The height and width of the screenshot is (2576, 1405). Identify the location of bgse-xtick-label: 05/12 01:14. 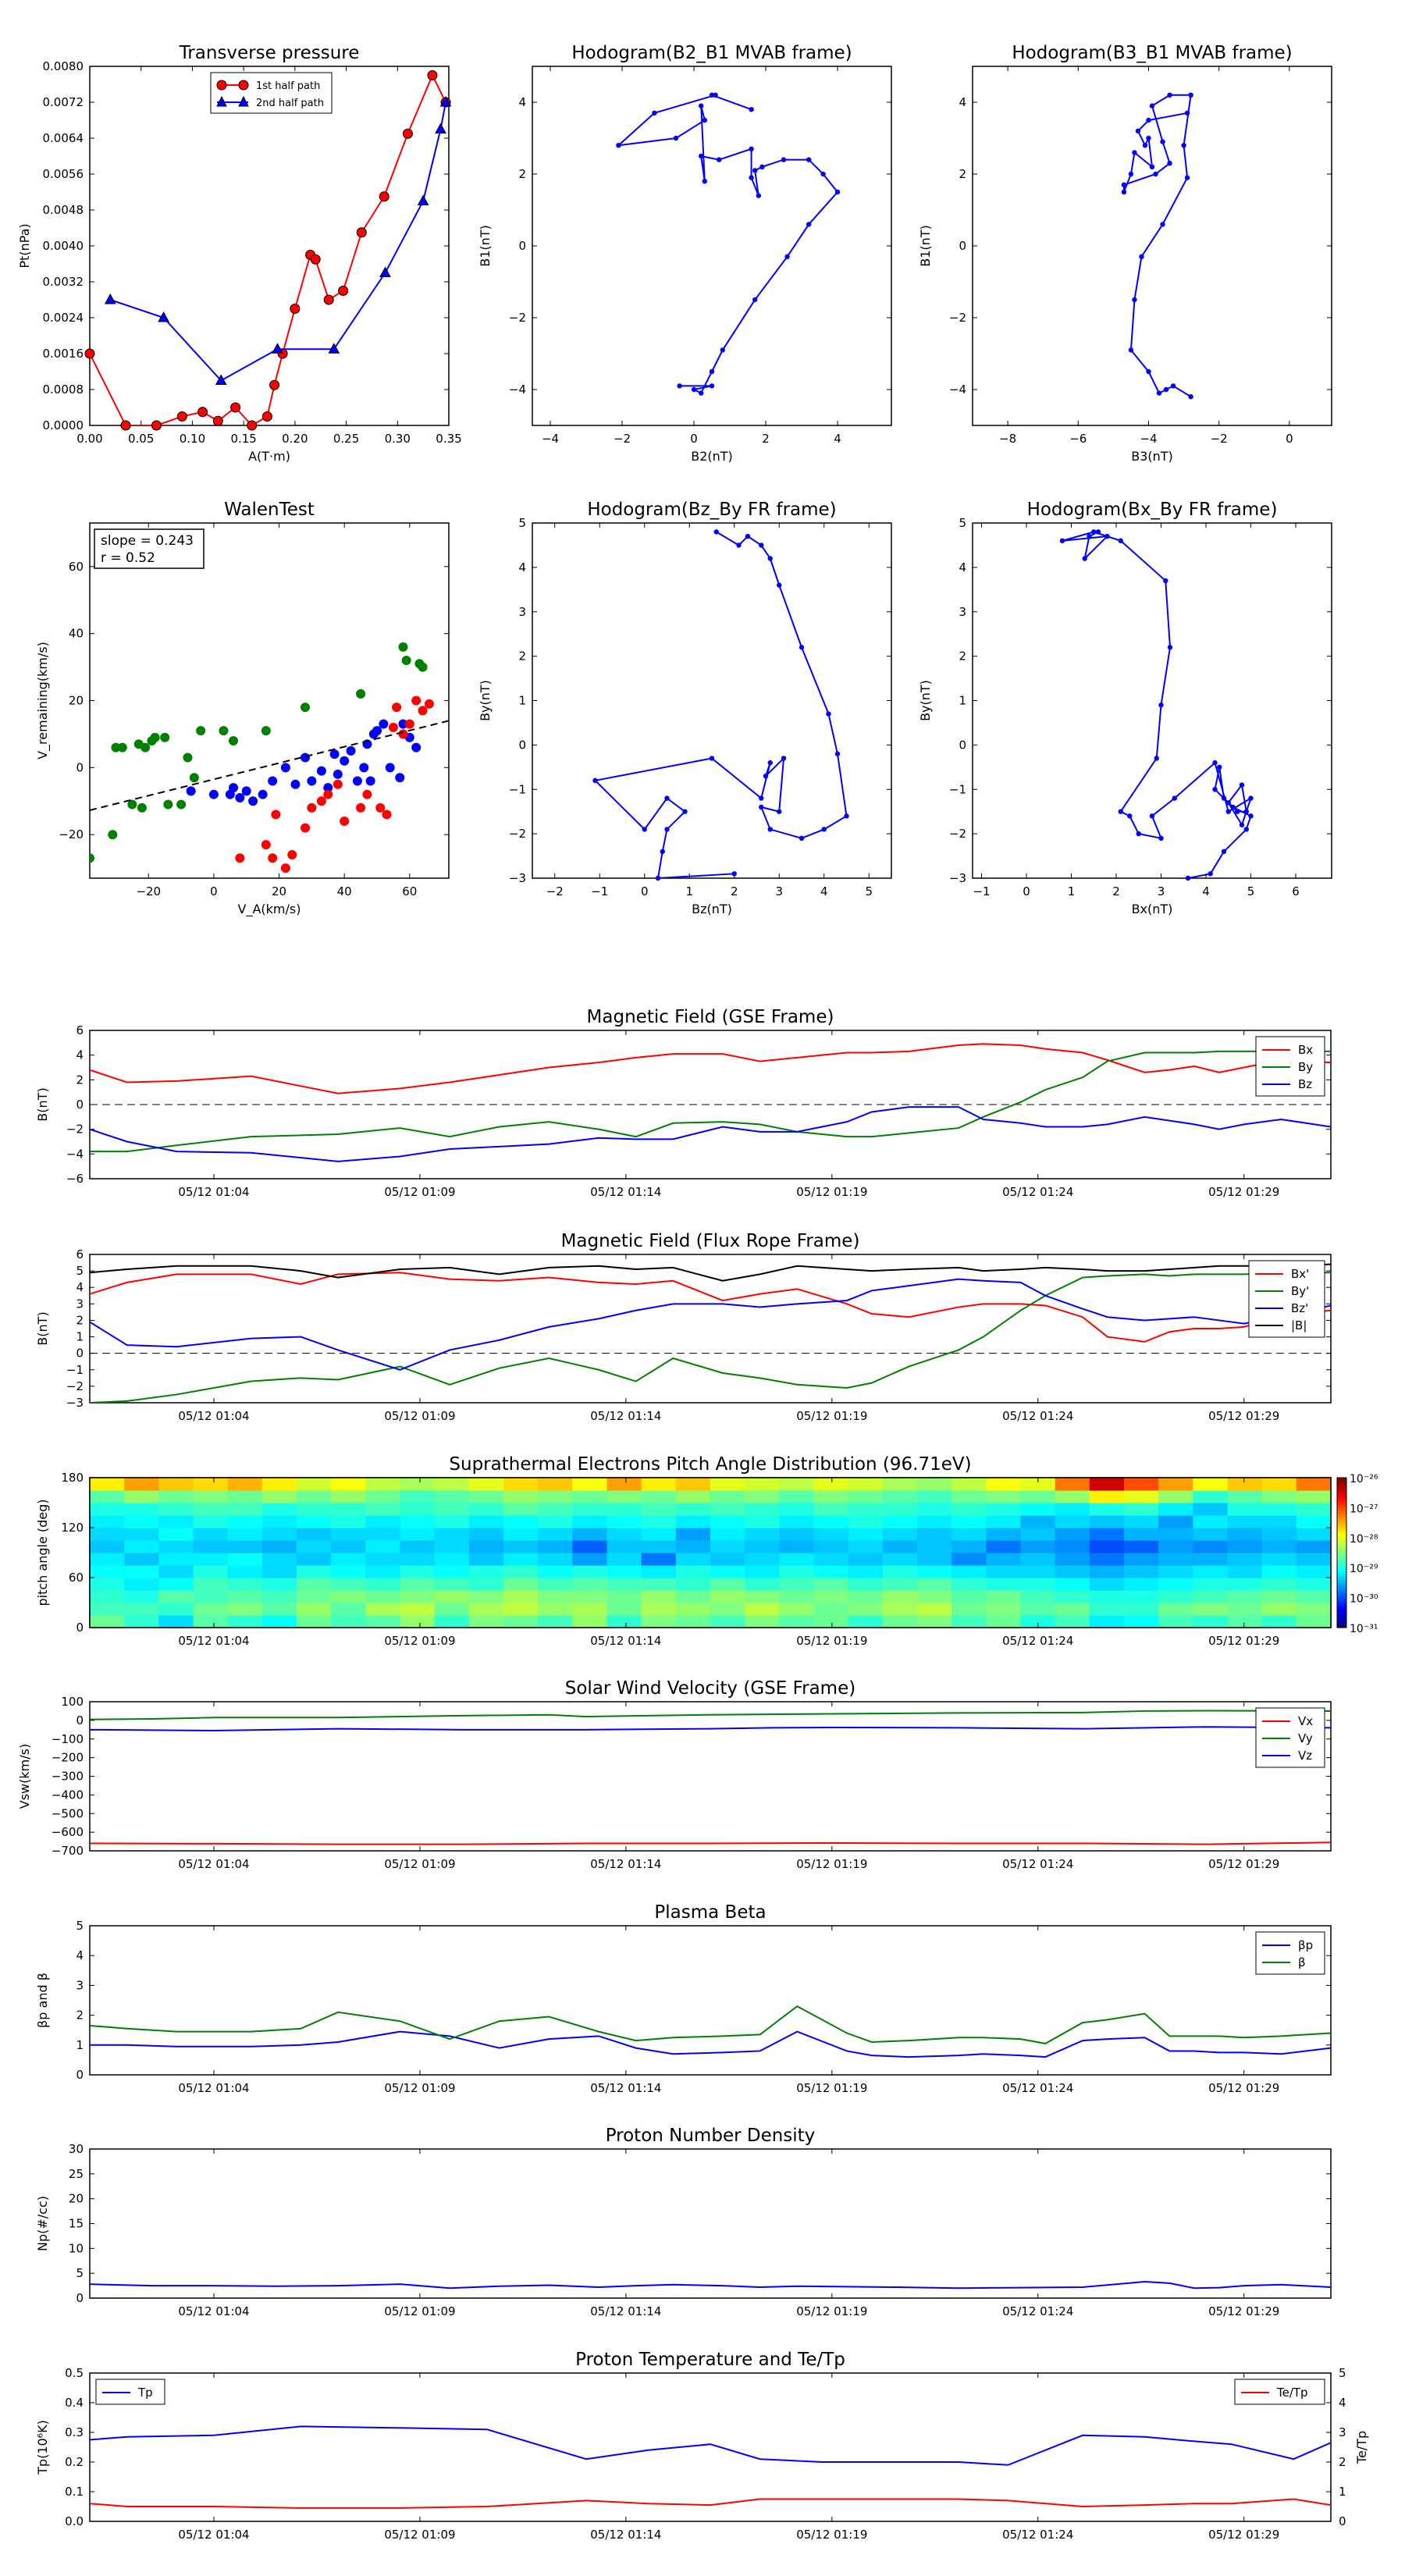
(625, 1192).